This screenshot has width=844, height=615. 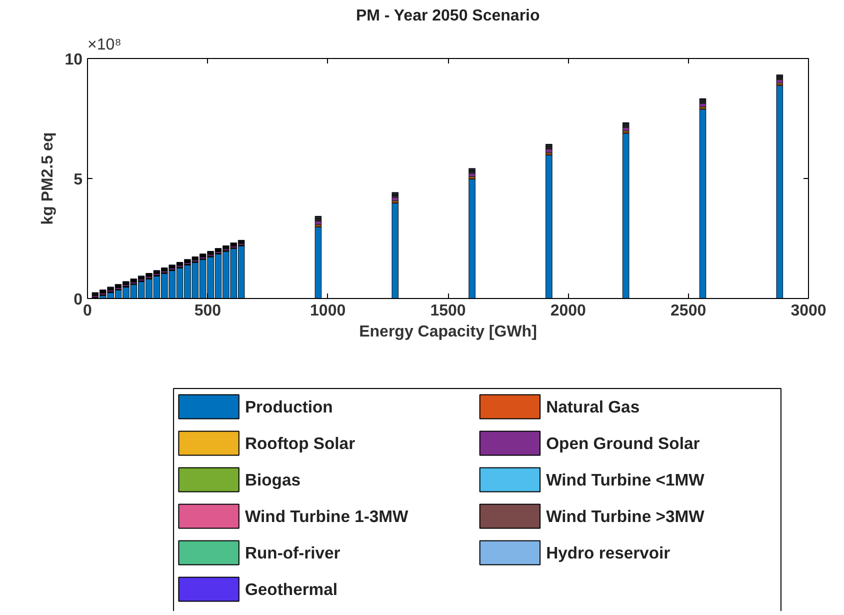 I want to click on x-tick-label: 1500, so click(x=448, y=311).